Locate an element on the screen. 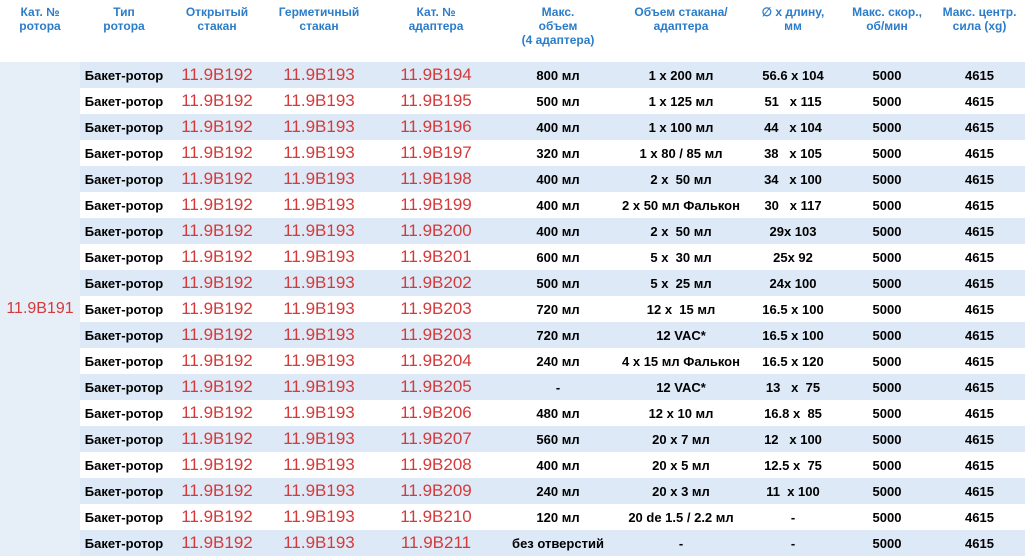 The height and width of the screenshot is (556, 1025). table-cell: 16.5 x 120 is located at coordinates (793, 361).